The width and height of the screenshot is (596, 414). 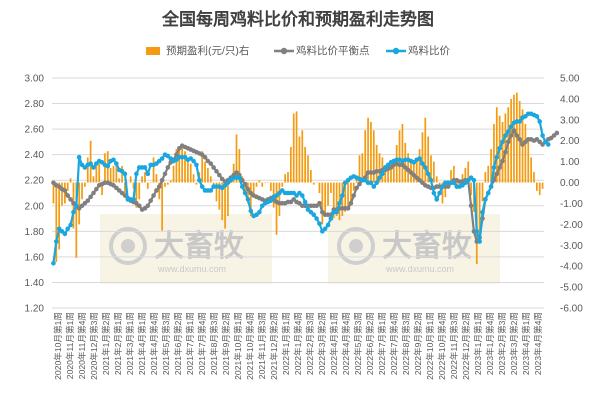 What do you see at coordinates (35, 257) in the screenshot?
I see `left-tick-label: 1.60` at bounding box center [35, 257].